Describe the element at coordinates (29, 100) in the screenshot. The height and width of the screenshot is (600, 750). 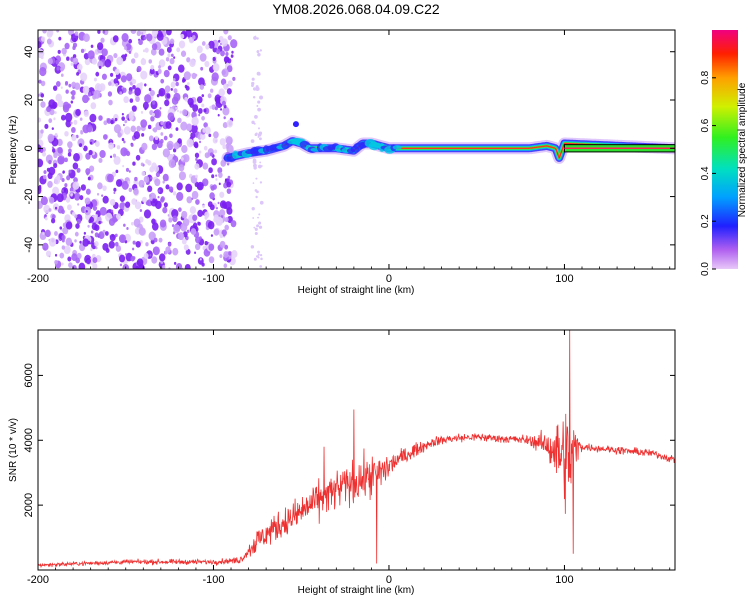
I see `spectrogram-y-tick-label: 20` at that location.